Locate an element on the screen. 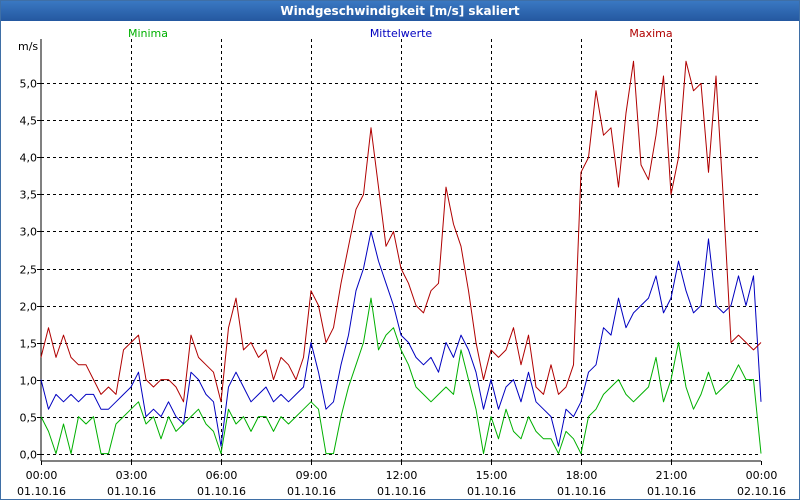  x-tick-time-label: 21:00 is located at coordinates (672, 475).